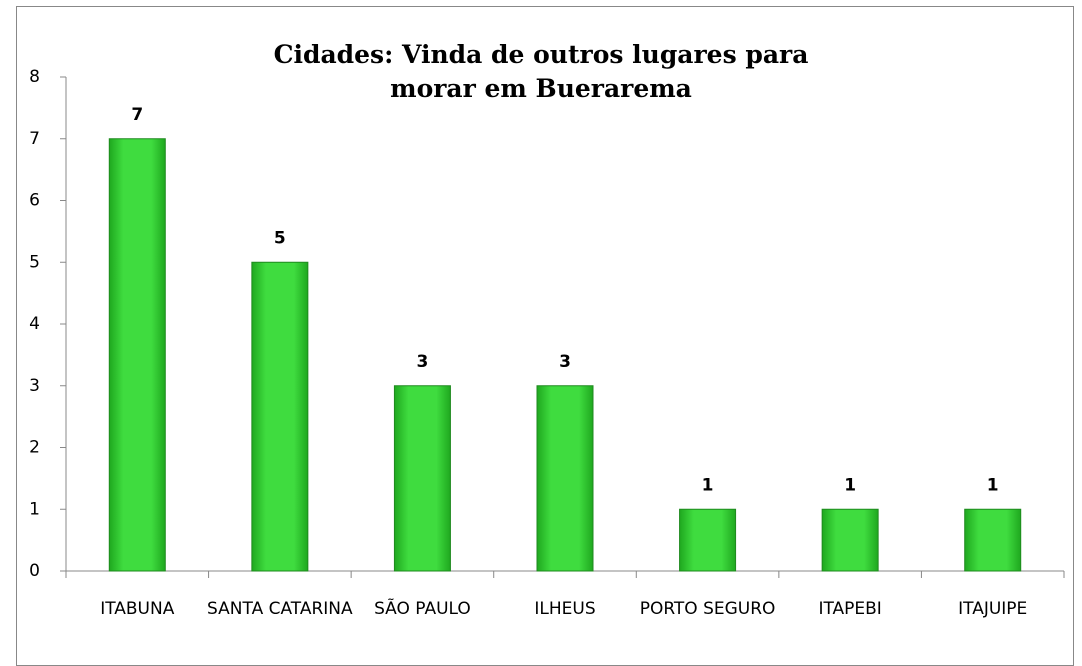  What do you see at coordinates (280, 238) in the screenshot?
I see `value-label: 5` at bounding box center [280, 238].